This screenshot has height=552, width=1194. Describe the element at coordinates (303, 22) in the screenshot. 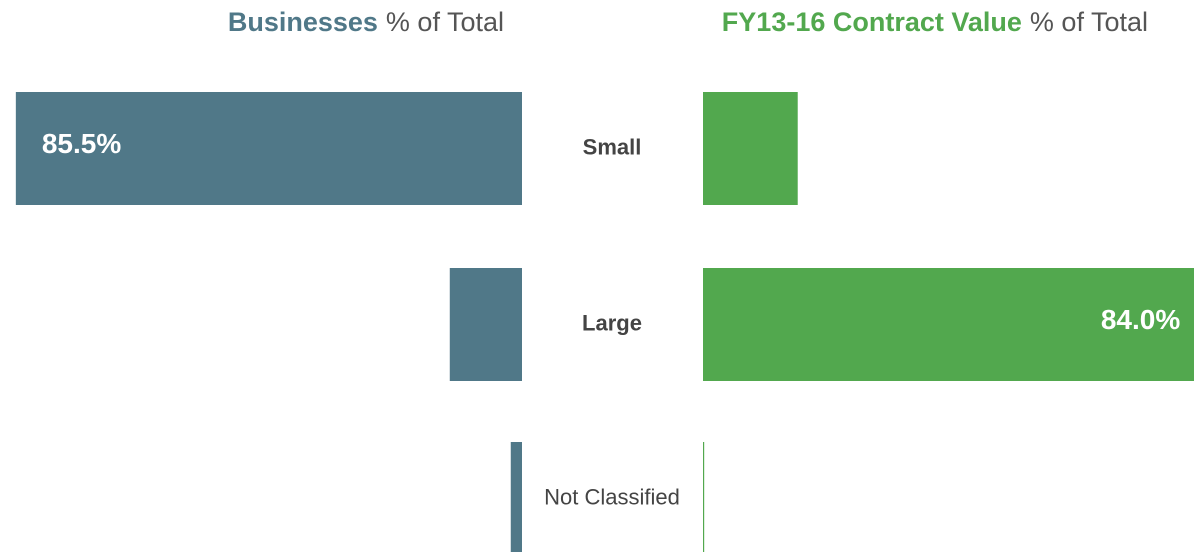

I see `left-title-main: Businesses` at that location.